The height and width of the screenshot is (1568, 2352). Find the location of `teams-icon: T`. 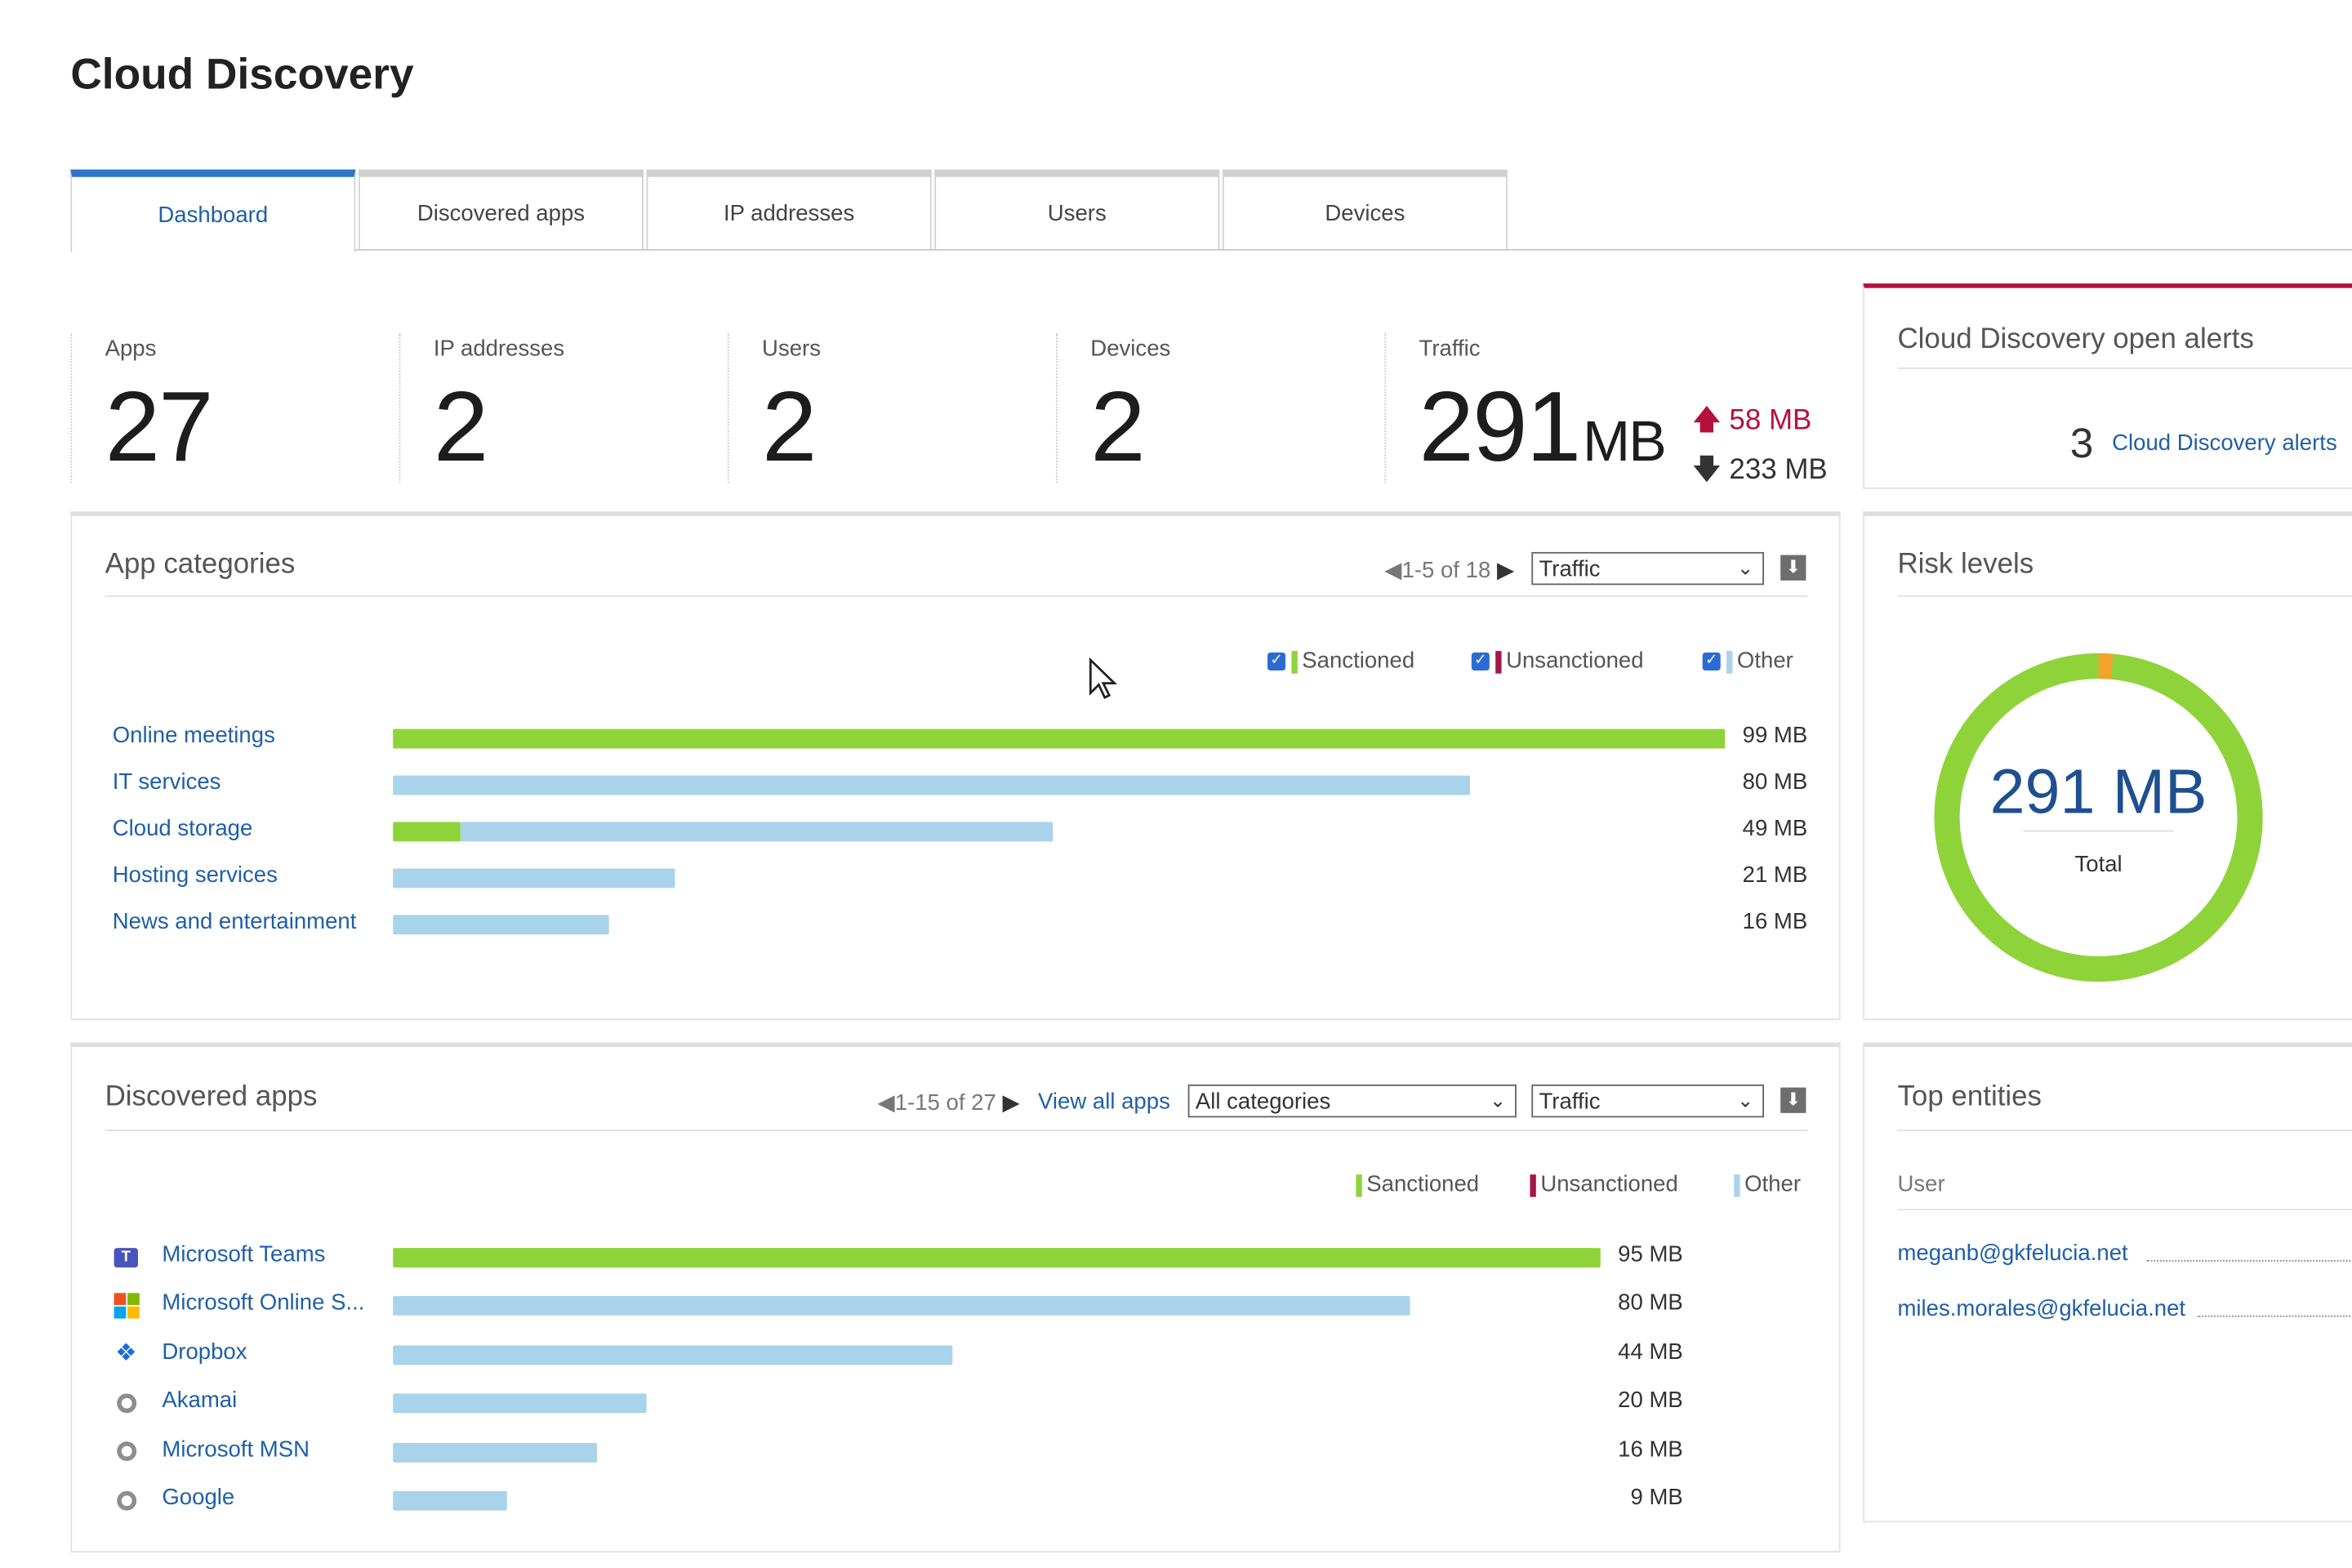

teams-icon: T is located at coordinates (126, 1257).